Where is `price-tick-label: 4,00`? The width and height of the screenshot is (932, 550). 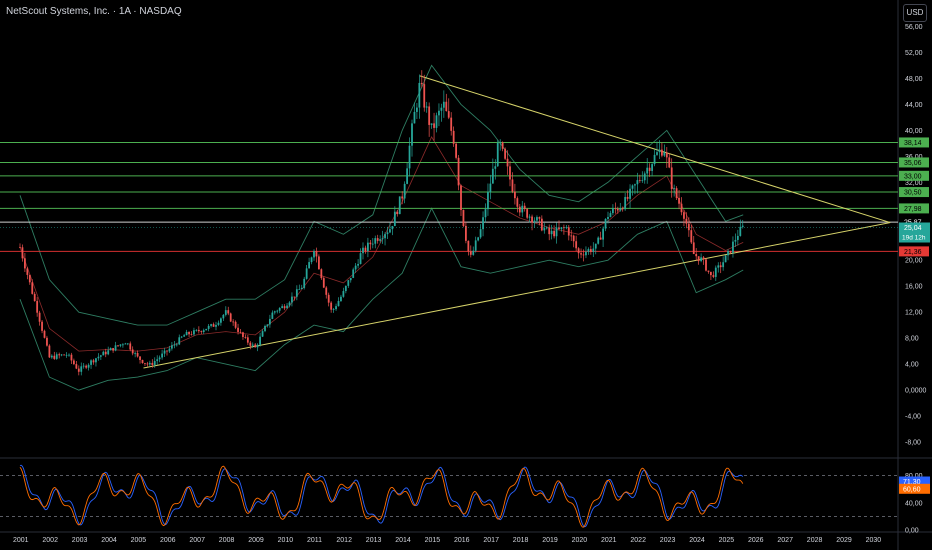
price-tick-label: 4,00 is located at coordinates (912, 365).